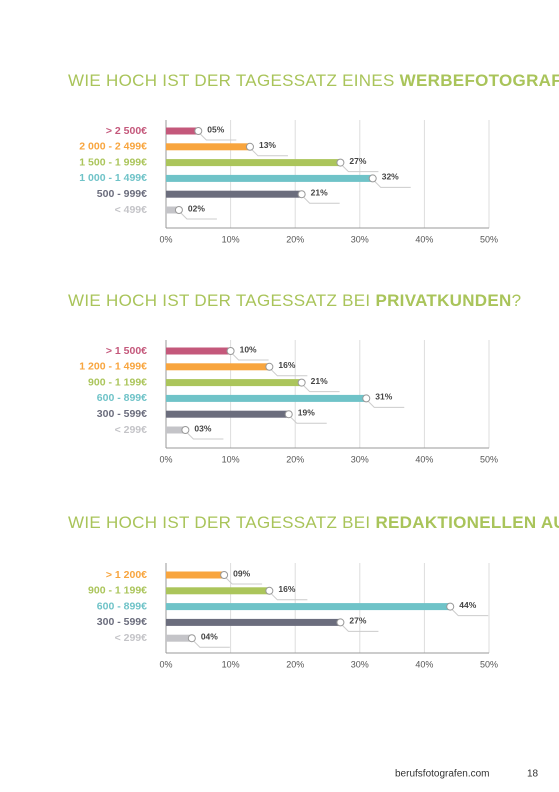 The image size is (559, 792). I want to click on title-part: WERBEFOTOGRAFEN, so click(479, 80).